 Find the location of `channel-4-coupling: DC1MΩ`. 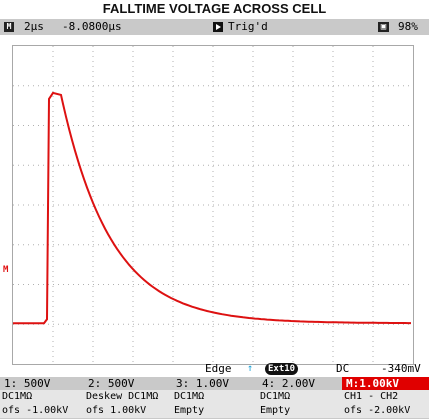

channel-4-coupling: DC1MΩ is located at coordinates (300, 397).